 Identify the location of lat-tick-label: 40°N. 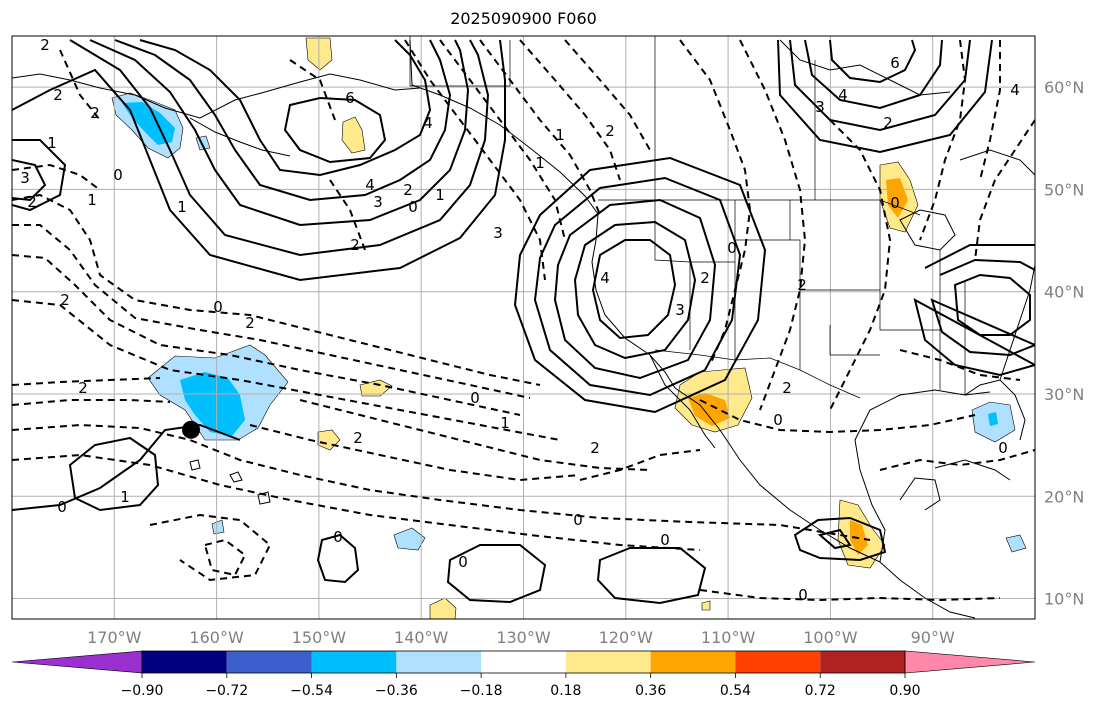
(1064, 292).